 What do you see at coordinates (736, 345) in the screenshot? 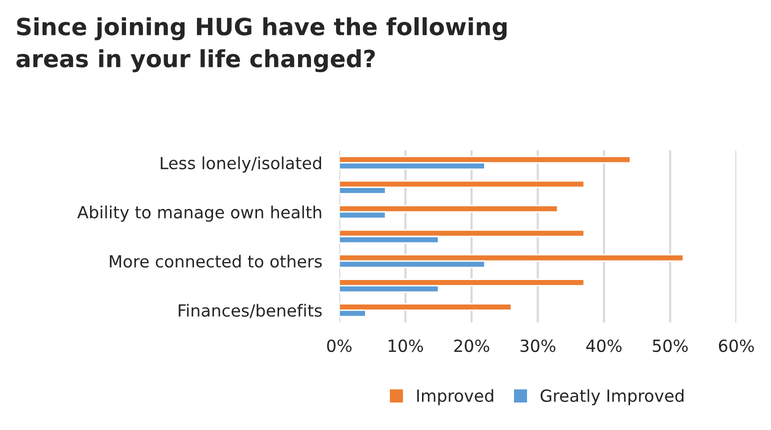
I see `x-tick-label: 60%` at bounding box center [736, 345].